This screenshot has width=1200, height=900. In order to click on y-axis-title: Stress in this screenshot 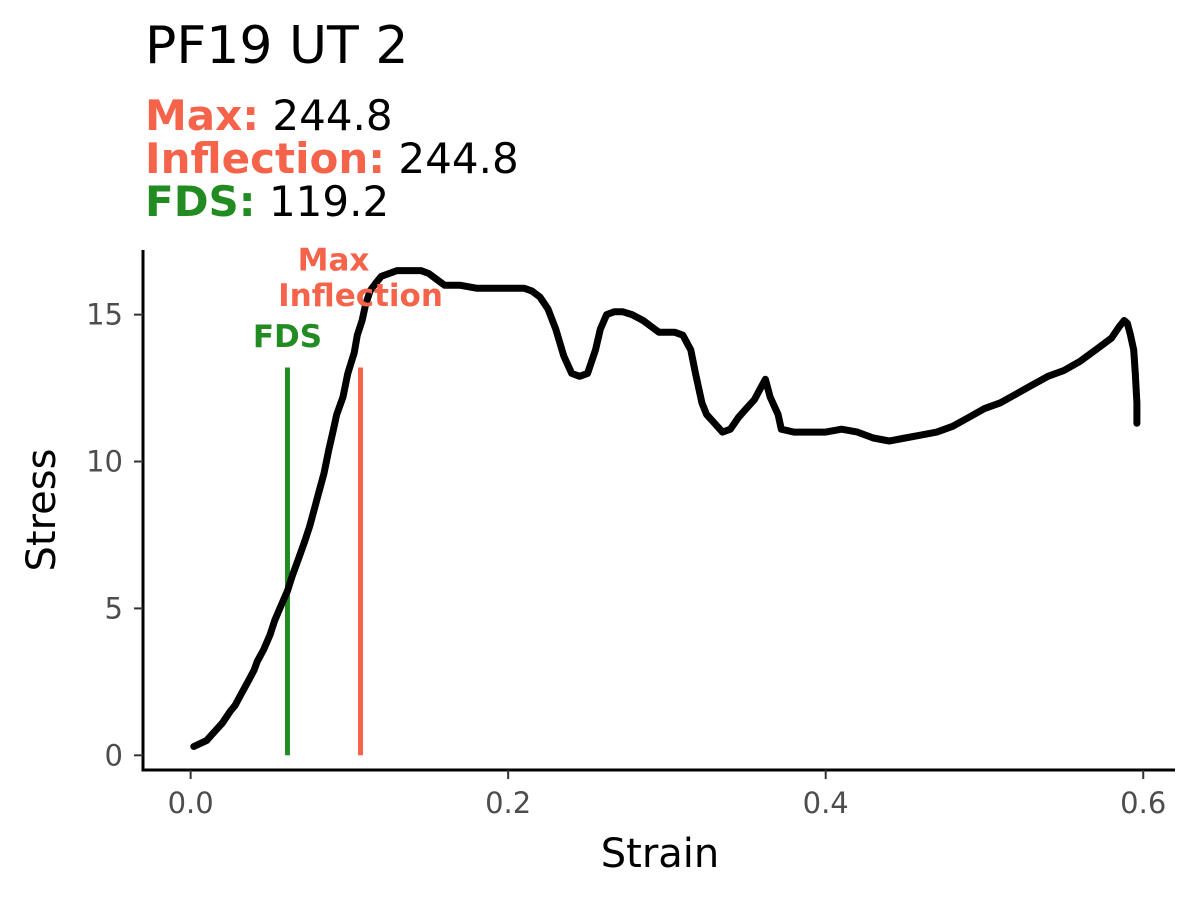, I will do `click(42, 510)`.